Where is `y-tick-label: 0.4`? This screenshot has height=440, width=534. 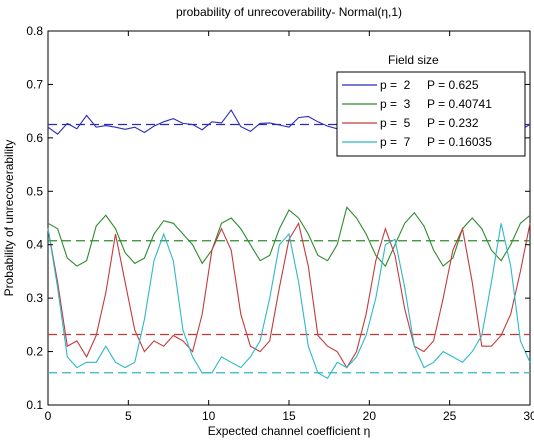
y-tick-label: 0.4 is located at coordinates (34, 245).